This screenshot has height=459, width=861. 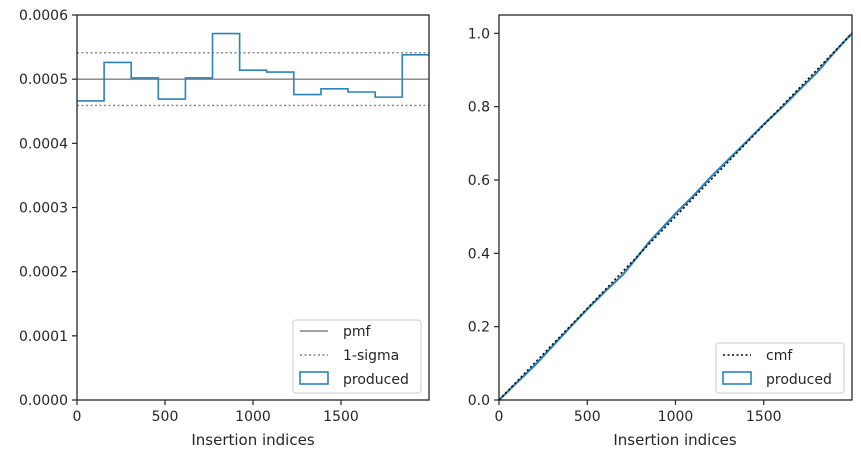 I want to click on histogram-step-line, so click(x=253, y=67).